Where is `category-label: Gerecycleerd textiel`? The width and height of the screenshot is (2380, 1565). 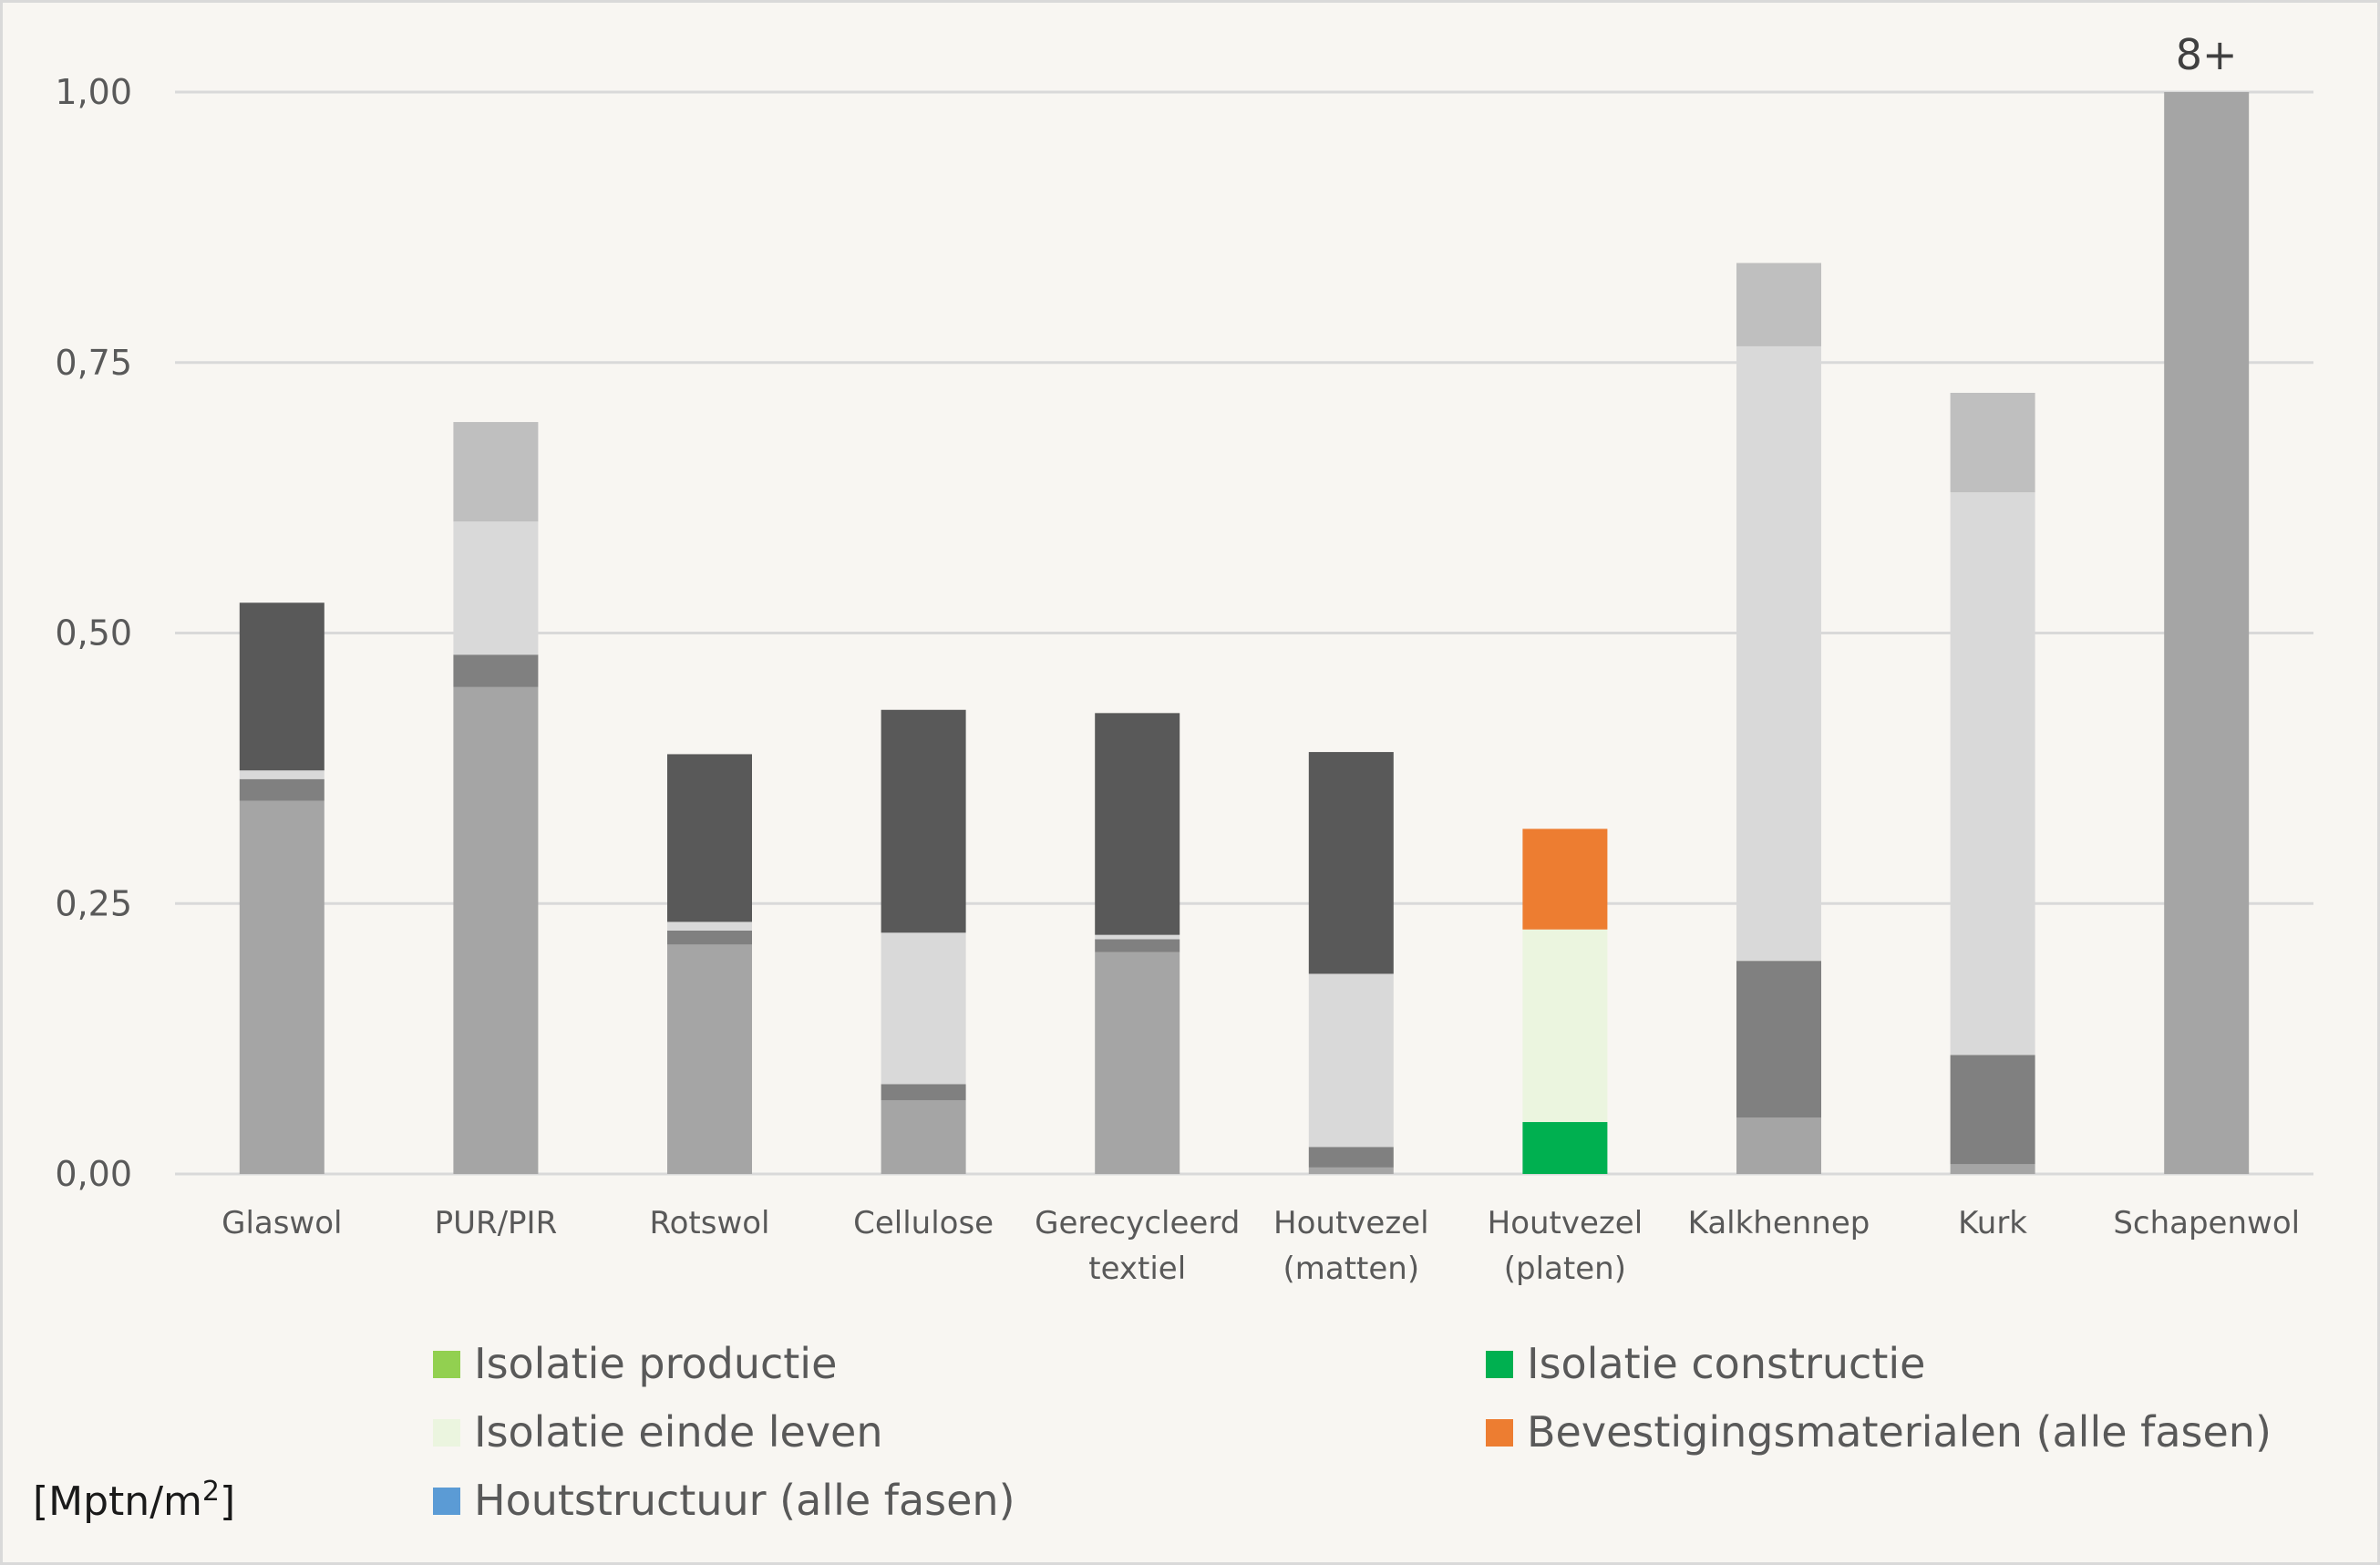
category-label: Gerecycleerd textiel is located at coordinates (1138, 1246).